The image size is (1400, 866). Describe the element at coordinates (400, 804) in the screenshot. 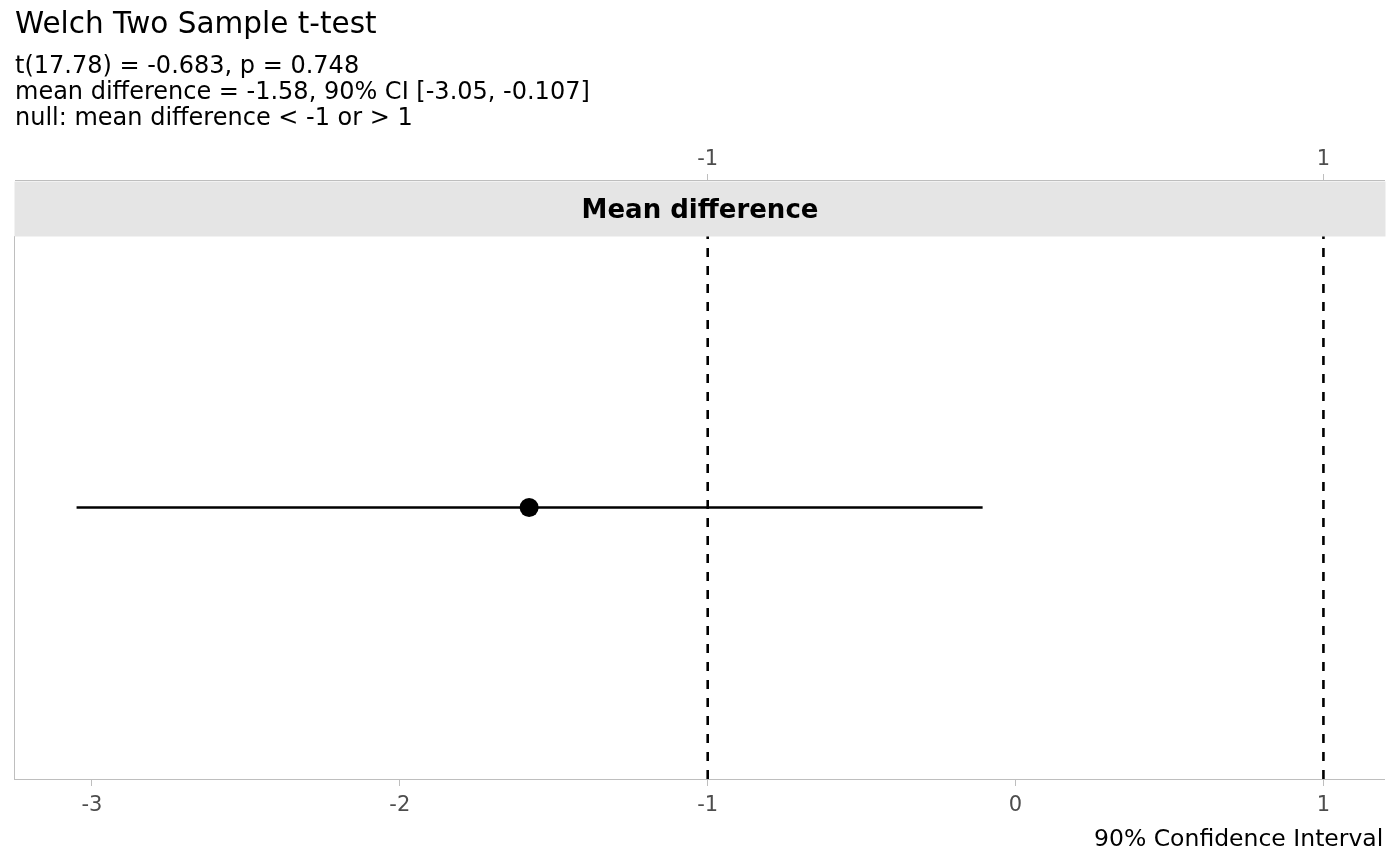

I see `x-tick-label: -2` at that location.